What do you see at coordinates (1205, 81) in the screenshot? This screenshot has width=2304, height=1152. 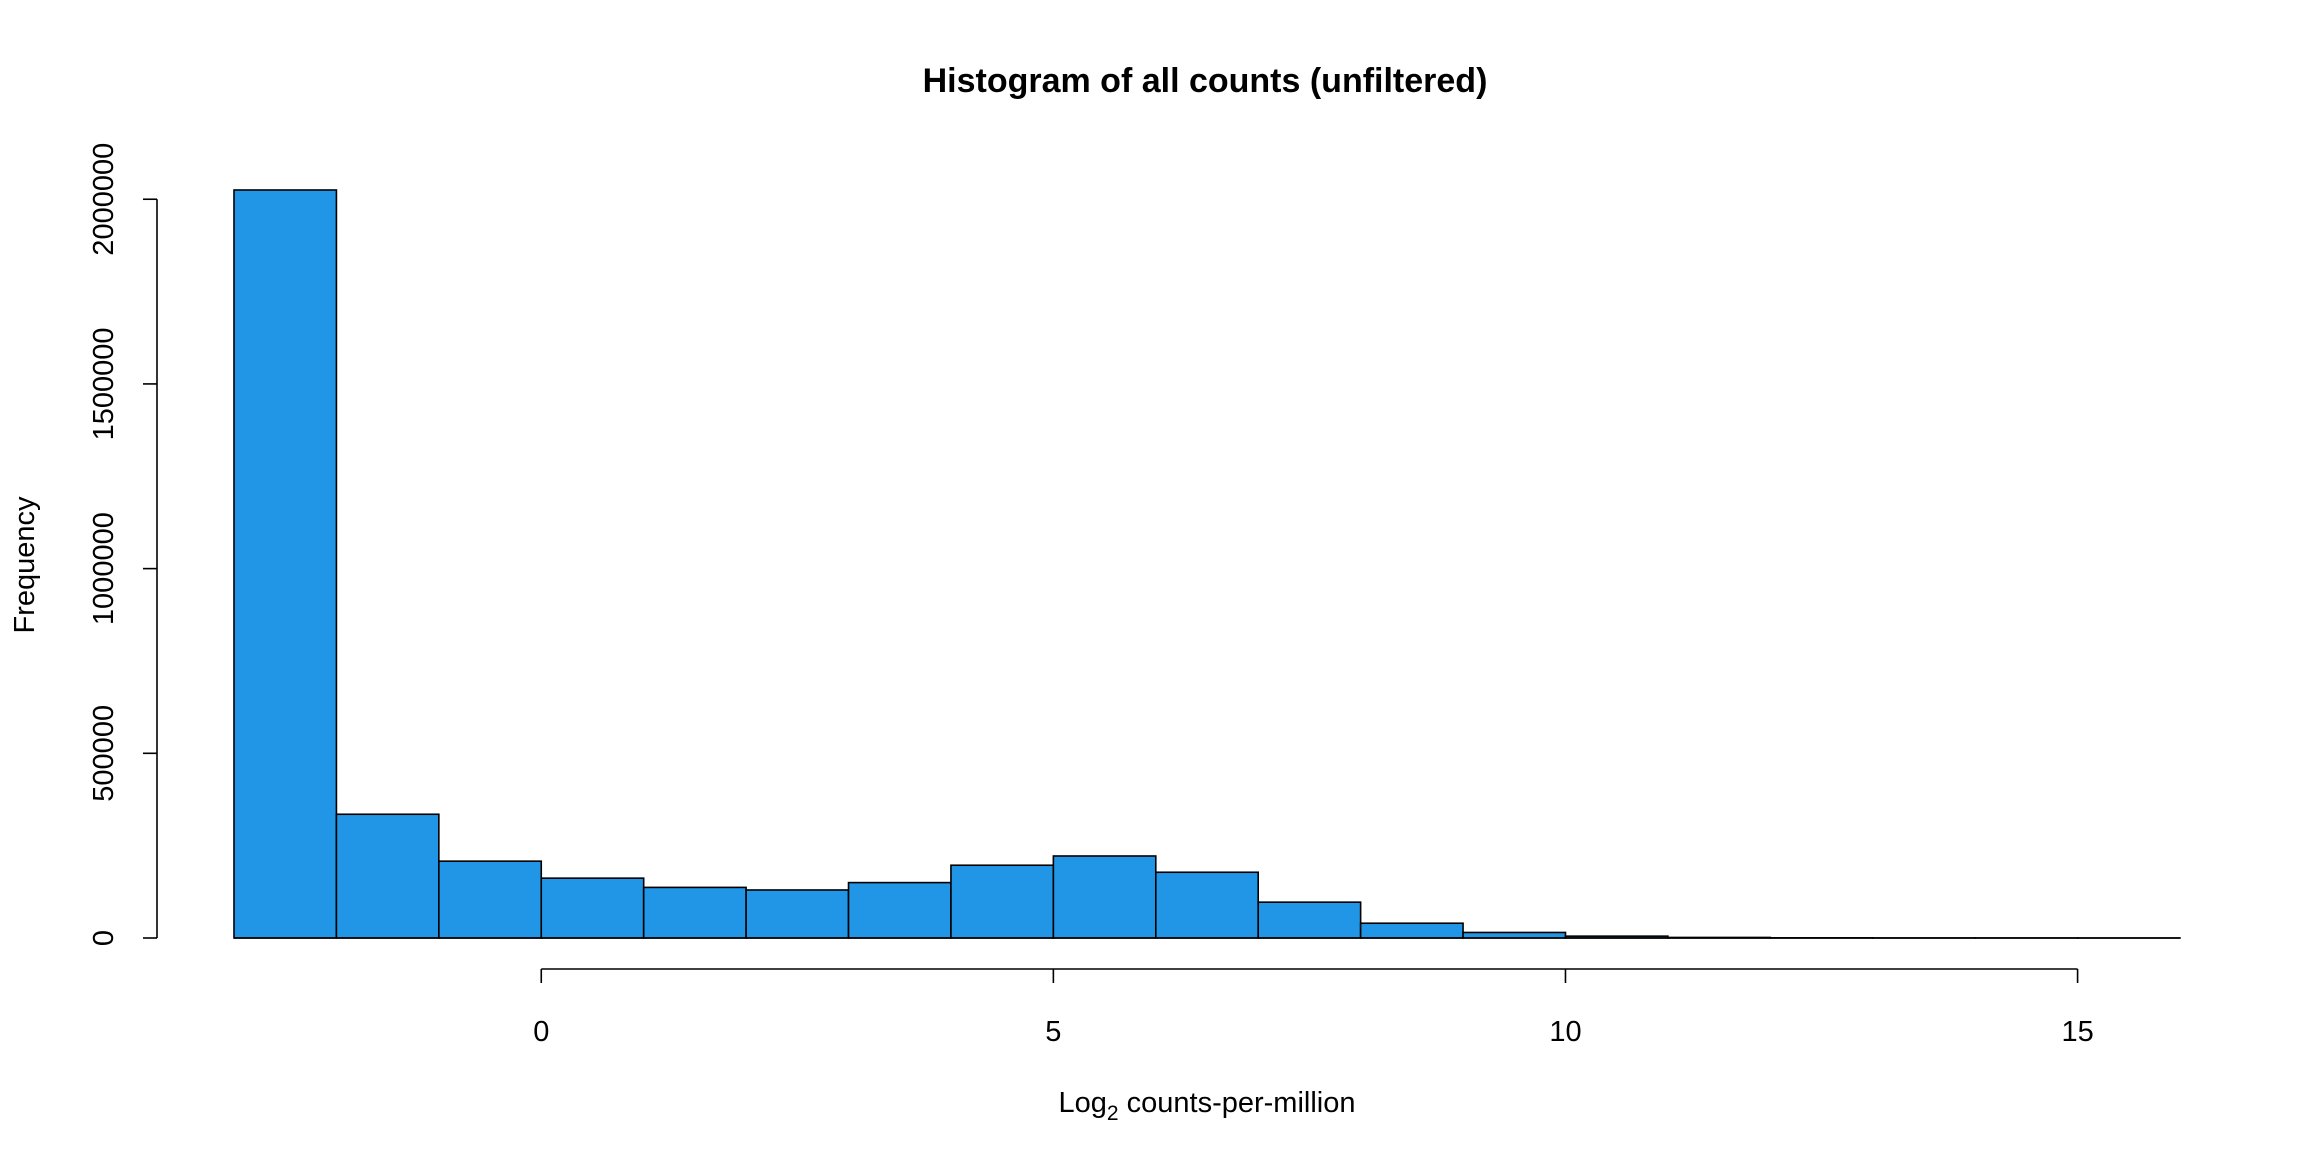 I see `chart-title: Histogram of all counts (unfiltered)` at bounding box center [1205, 81].